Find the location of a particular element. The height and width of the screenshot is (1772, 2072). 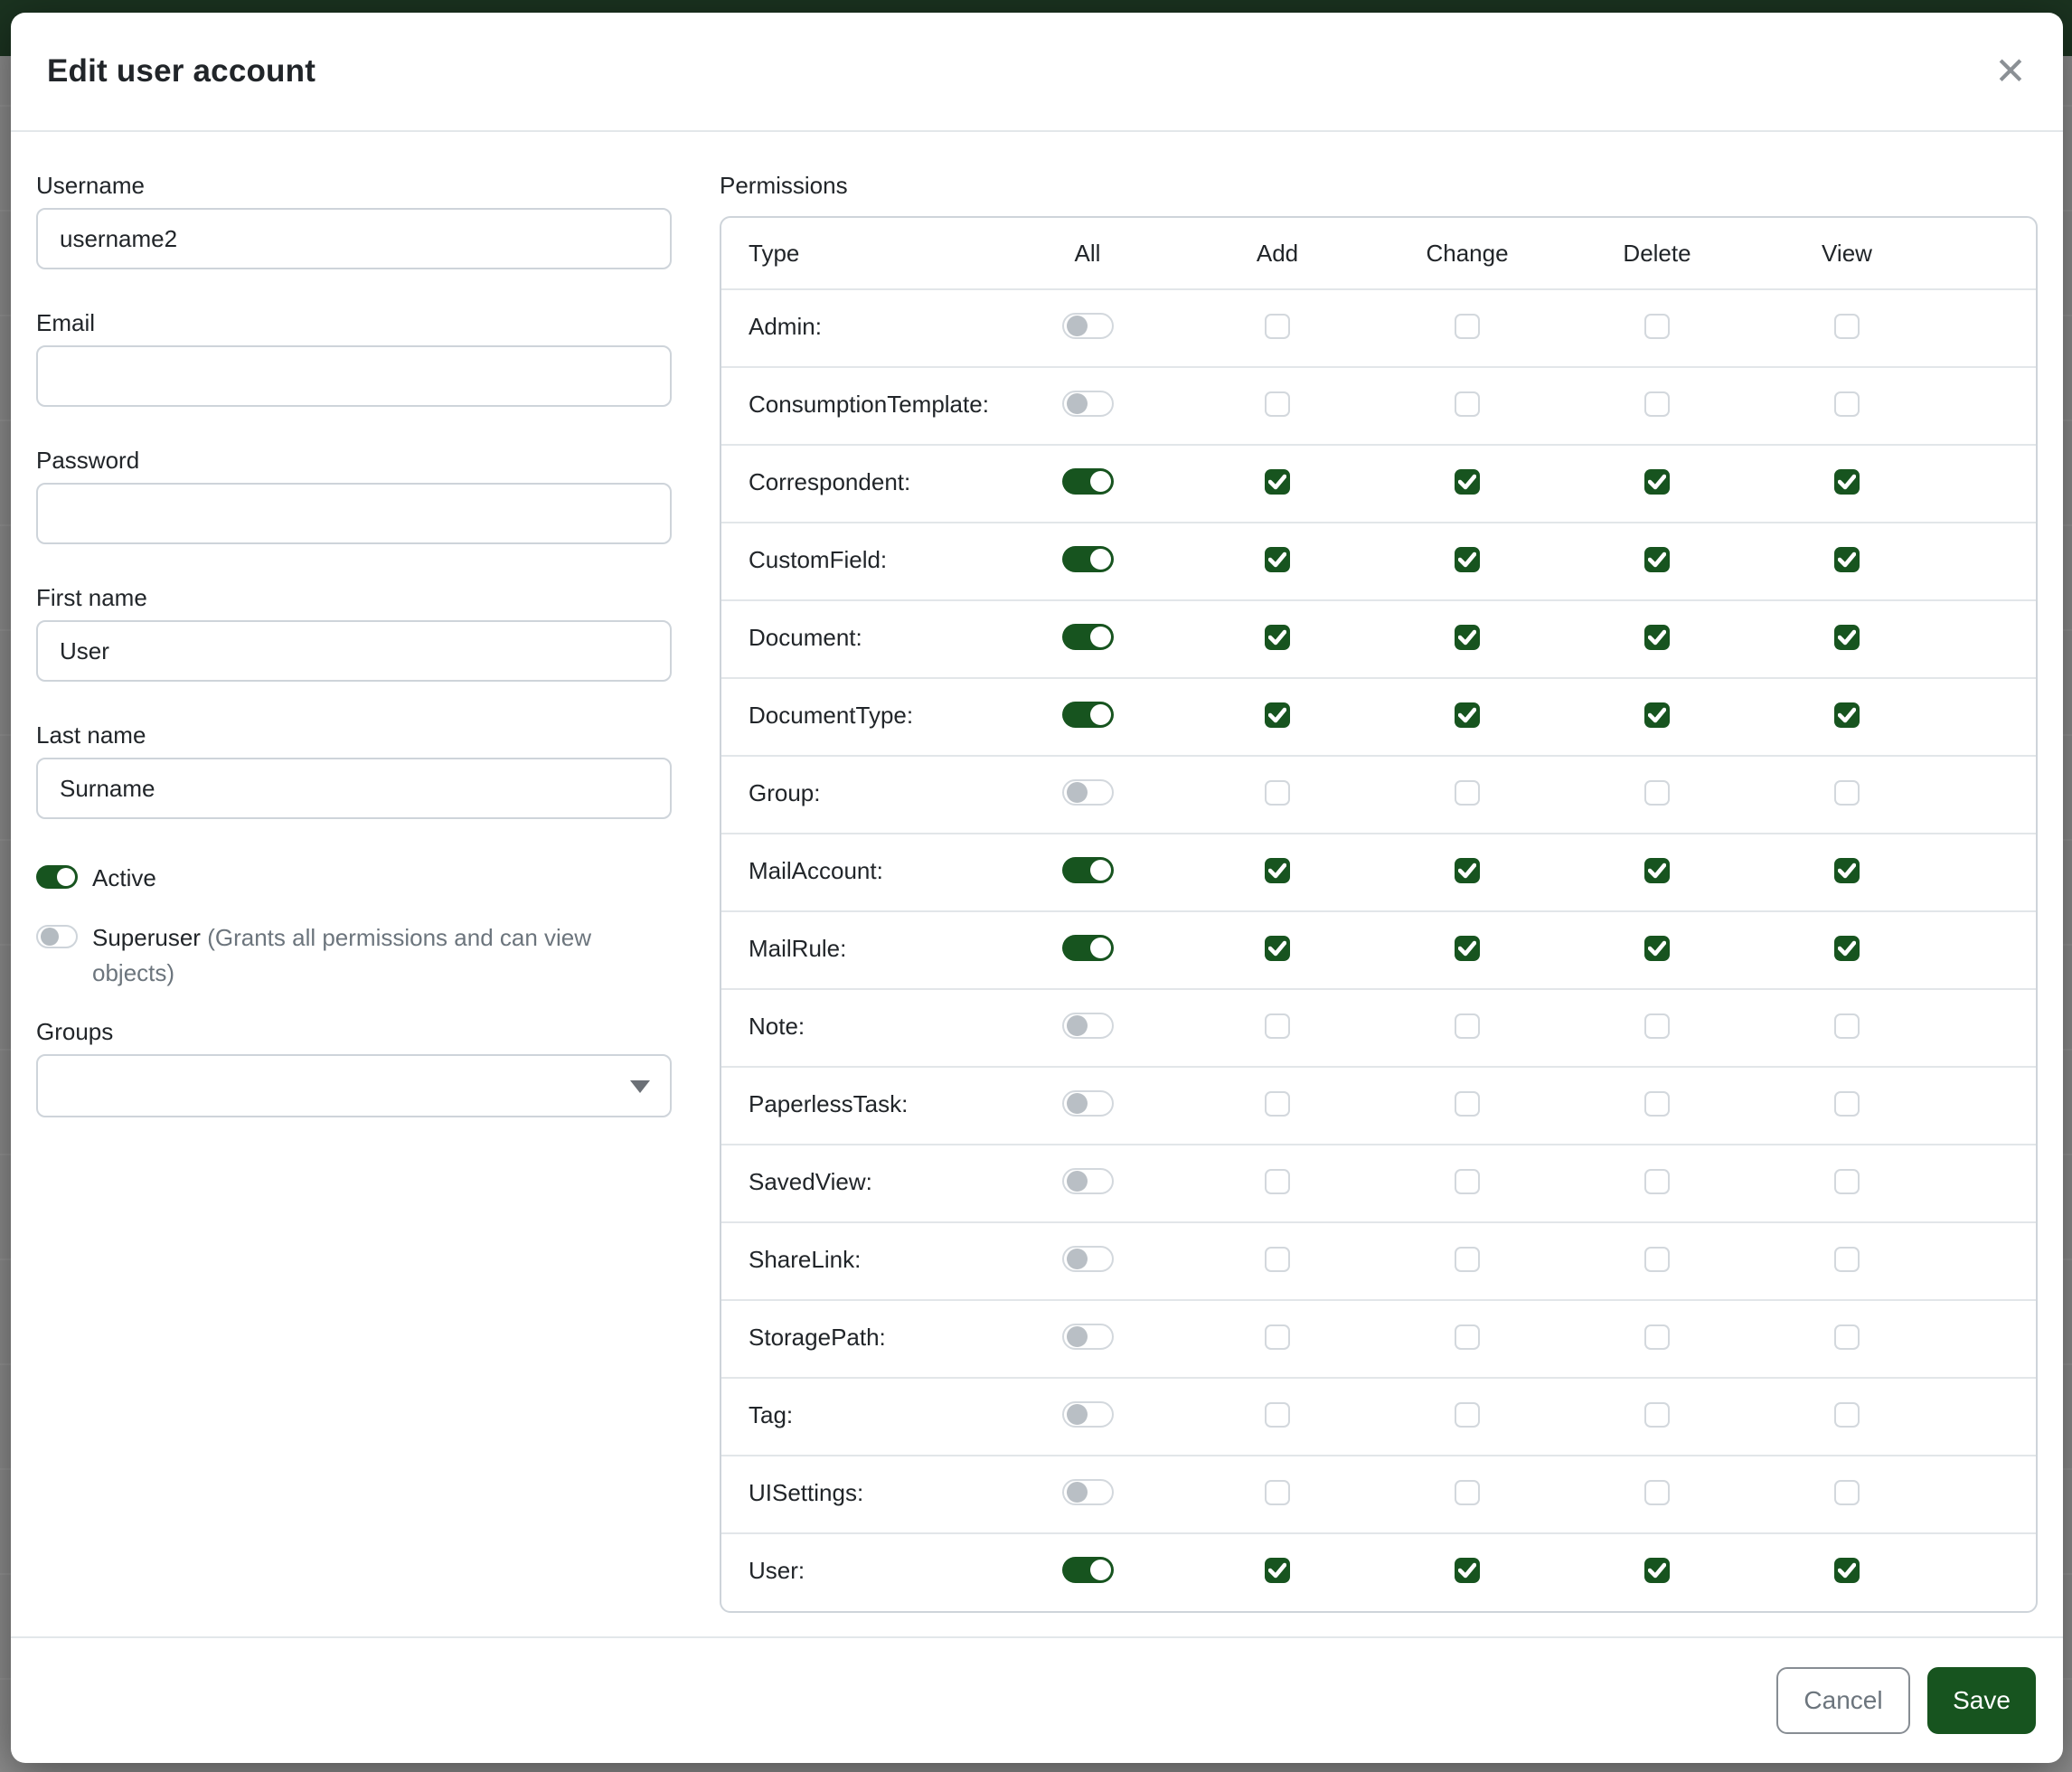

permission-type-label: ConsumptionTemplate: is located at coordinates (857, 405).